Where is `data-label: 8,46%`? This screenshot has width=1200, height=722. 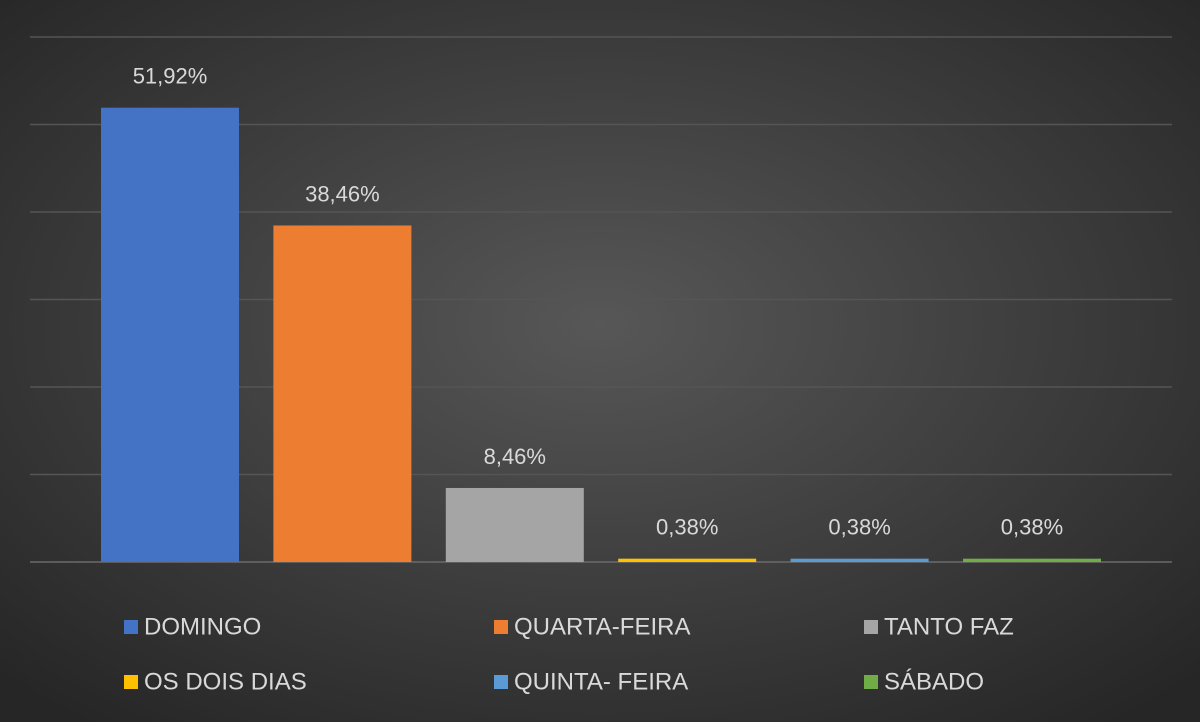 data-label: 8,46% is located at coordinates (515, 456).